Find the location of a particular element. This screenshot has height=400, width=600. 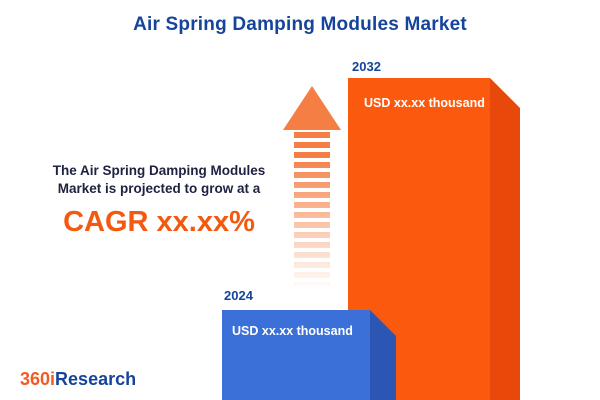

logo-suffix: Research is located at coordinates (96, 379).